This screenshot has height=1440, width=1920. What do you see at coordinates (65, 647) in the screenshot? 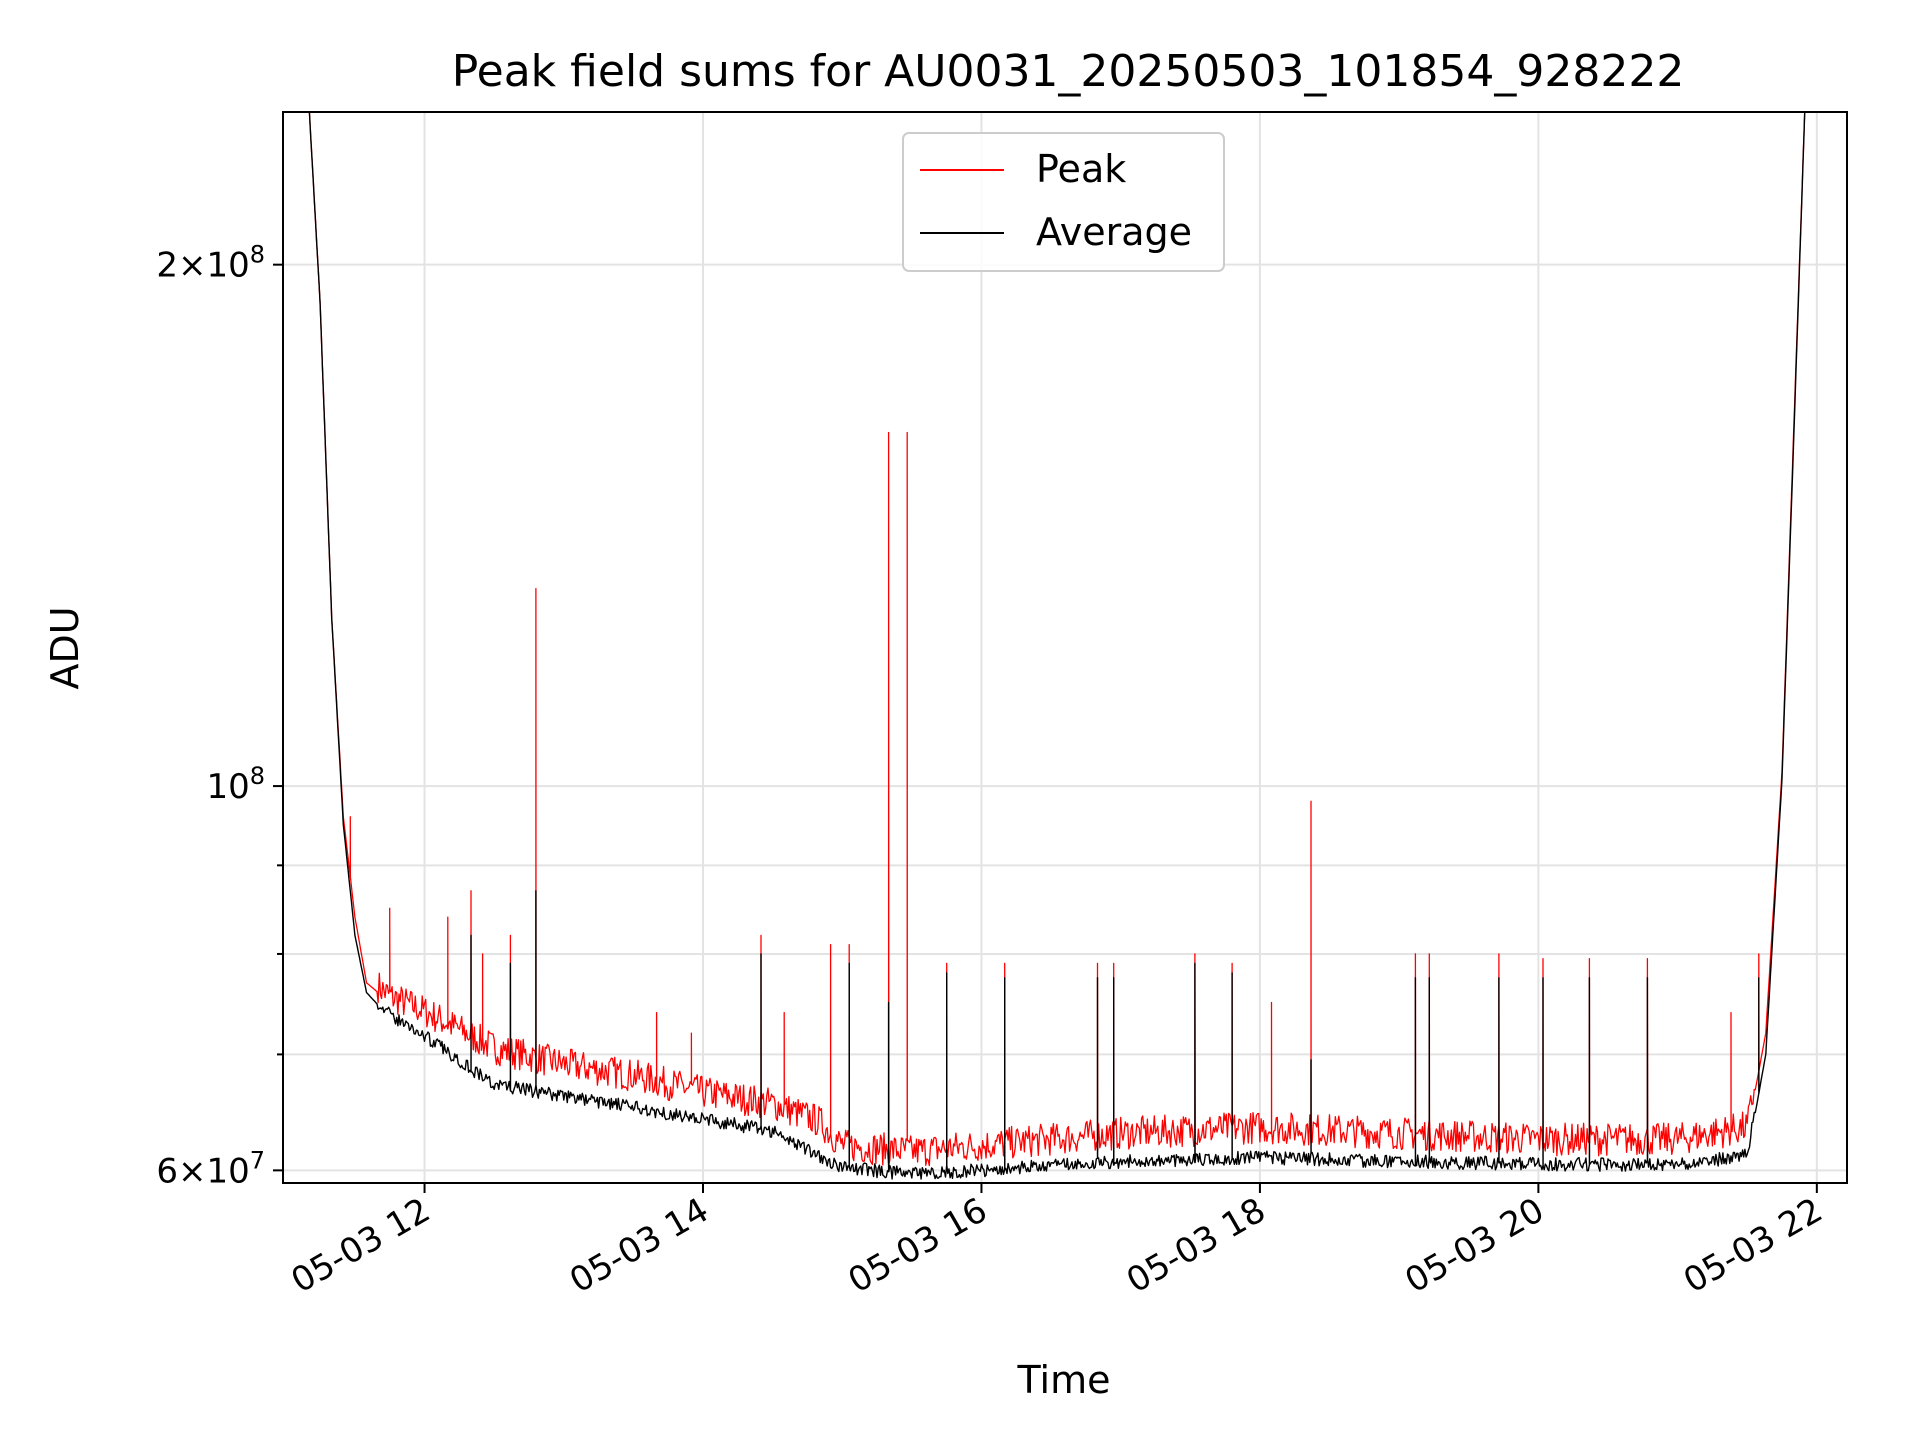
I see `y-axis-title: ADU` at bounding box center [65, 647].